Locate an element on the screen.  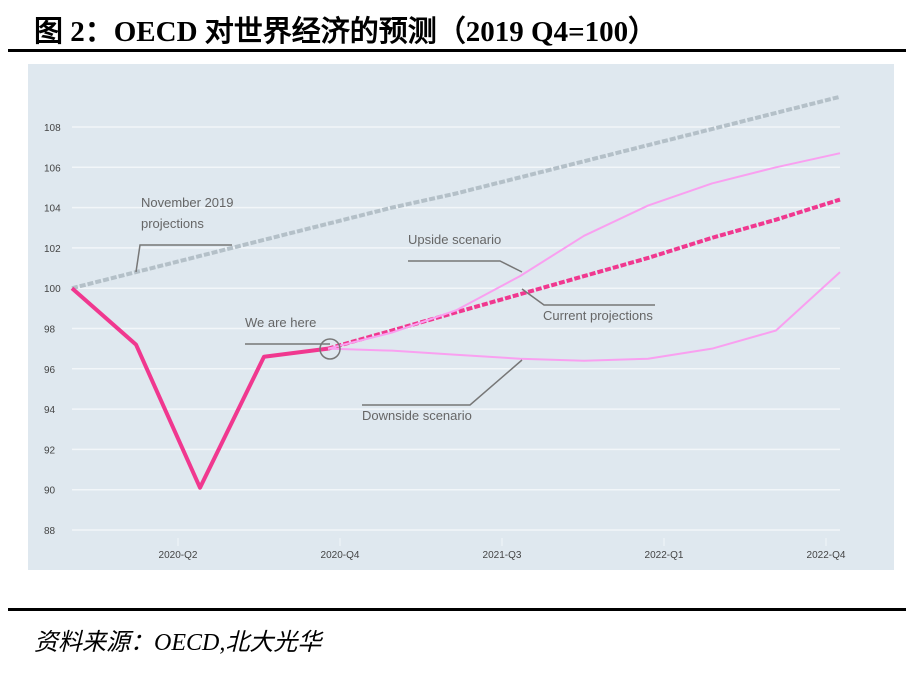
x-tick-label: 2022-Q1 is located at coordinates (664, 555).